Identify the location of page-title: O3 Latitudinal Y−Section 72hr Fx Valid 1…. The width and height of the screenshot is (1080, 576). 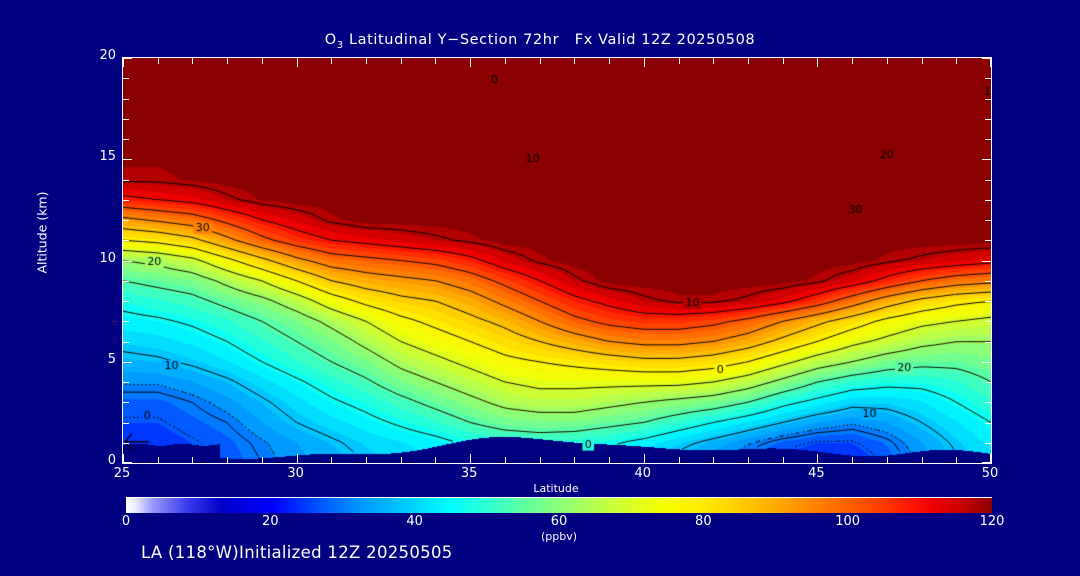
(540, 41).